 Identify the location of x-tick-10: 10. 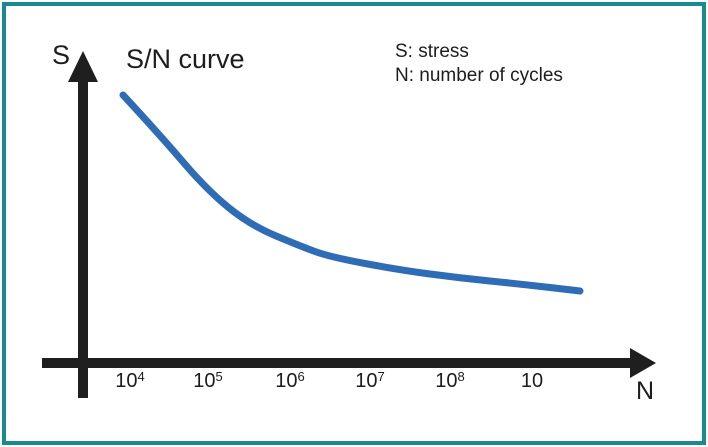
(532, 381).